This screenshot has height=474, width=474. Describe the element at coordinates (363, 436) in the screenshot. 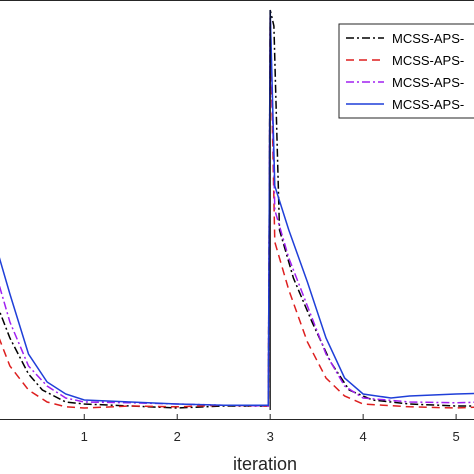

I see `x-tick-label: 4` at that location.